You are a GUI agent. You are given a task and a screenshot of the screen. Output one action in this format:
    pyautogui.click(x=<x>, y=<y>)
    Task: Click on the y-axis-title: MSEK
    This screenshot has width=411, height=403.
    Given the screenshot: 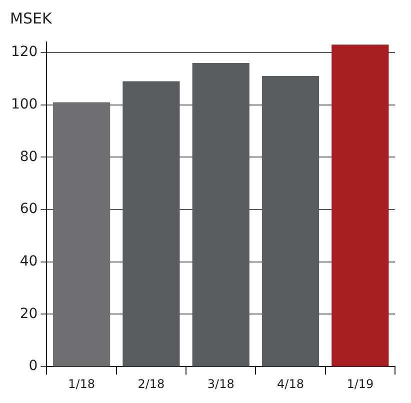 What is the action you would take?
    pyautogui.click(x=31, y=18)
    